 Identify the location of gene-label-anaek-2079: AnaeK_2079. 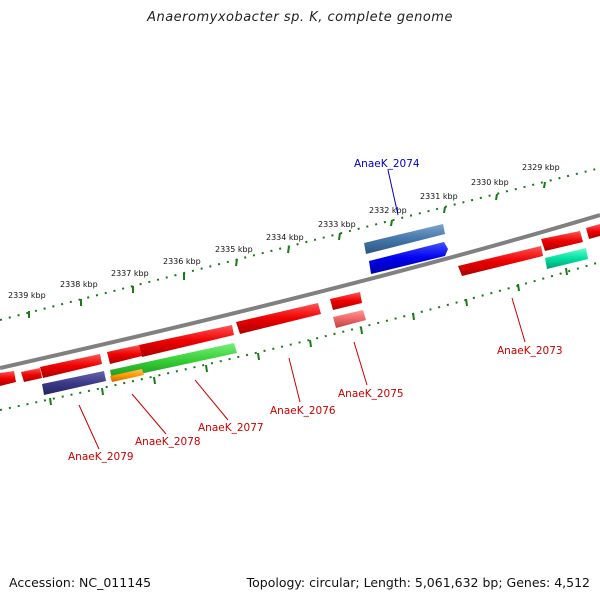
(101, 457).